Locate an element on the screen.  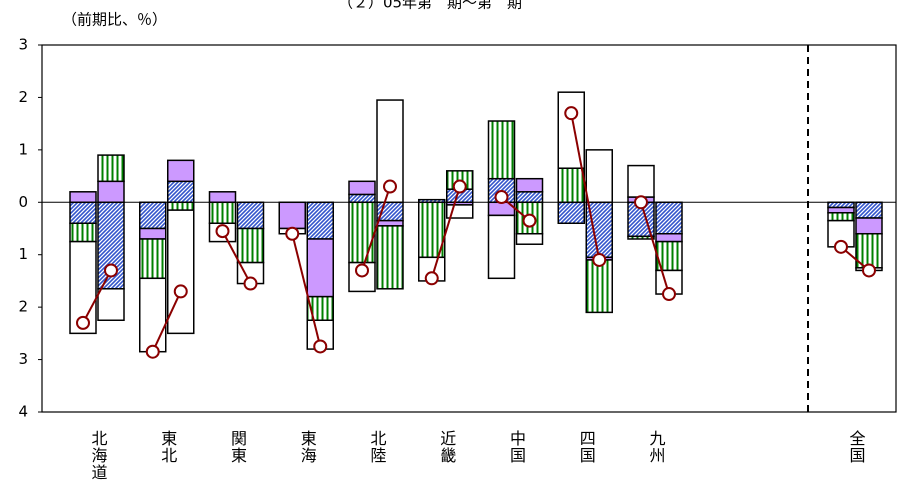
x-tick-label: 全国 is located at coordinates (856, 447).